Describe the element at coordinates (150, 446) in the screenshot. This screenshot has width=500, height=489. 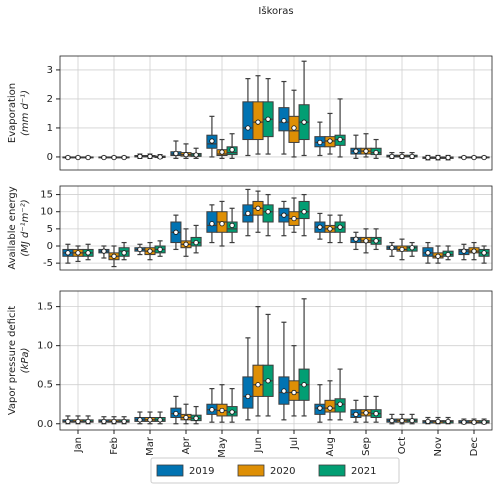
I see `x-tick-label: Mar` at that location.